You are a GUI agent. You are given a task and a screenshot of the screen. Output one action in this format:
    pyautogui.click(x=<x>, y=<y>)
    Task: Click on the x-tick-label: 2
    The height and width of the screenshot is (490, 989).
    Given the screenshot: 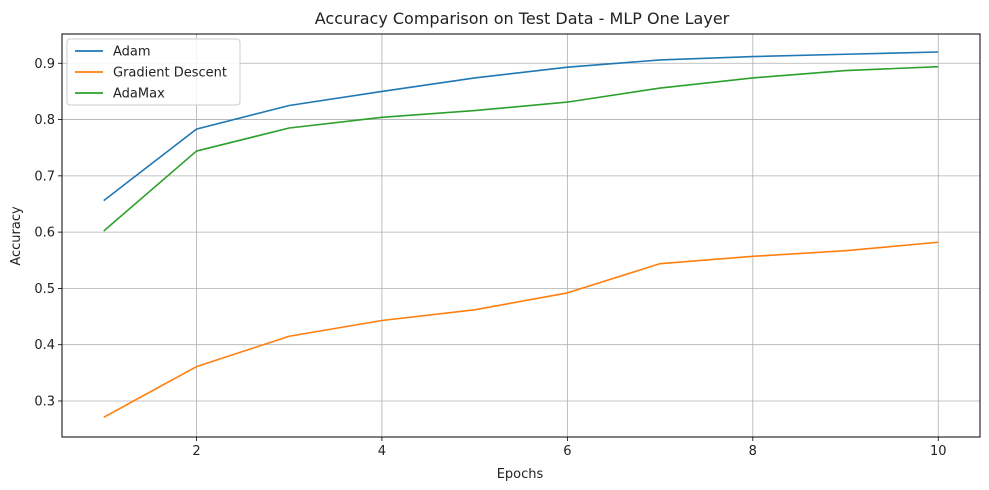 What is the action you would take?
    pyautogui.click(x=196, y=451)
    